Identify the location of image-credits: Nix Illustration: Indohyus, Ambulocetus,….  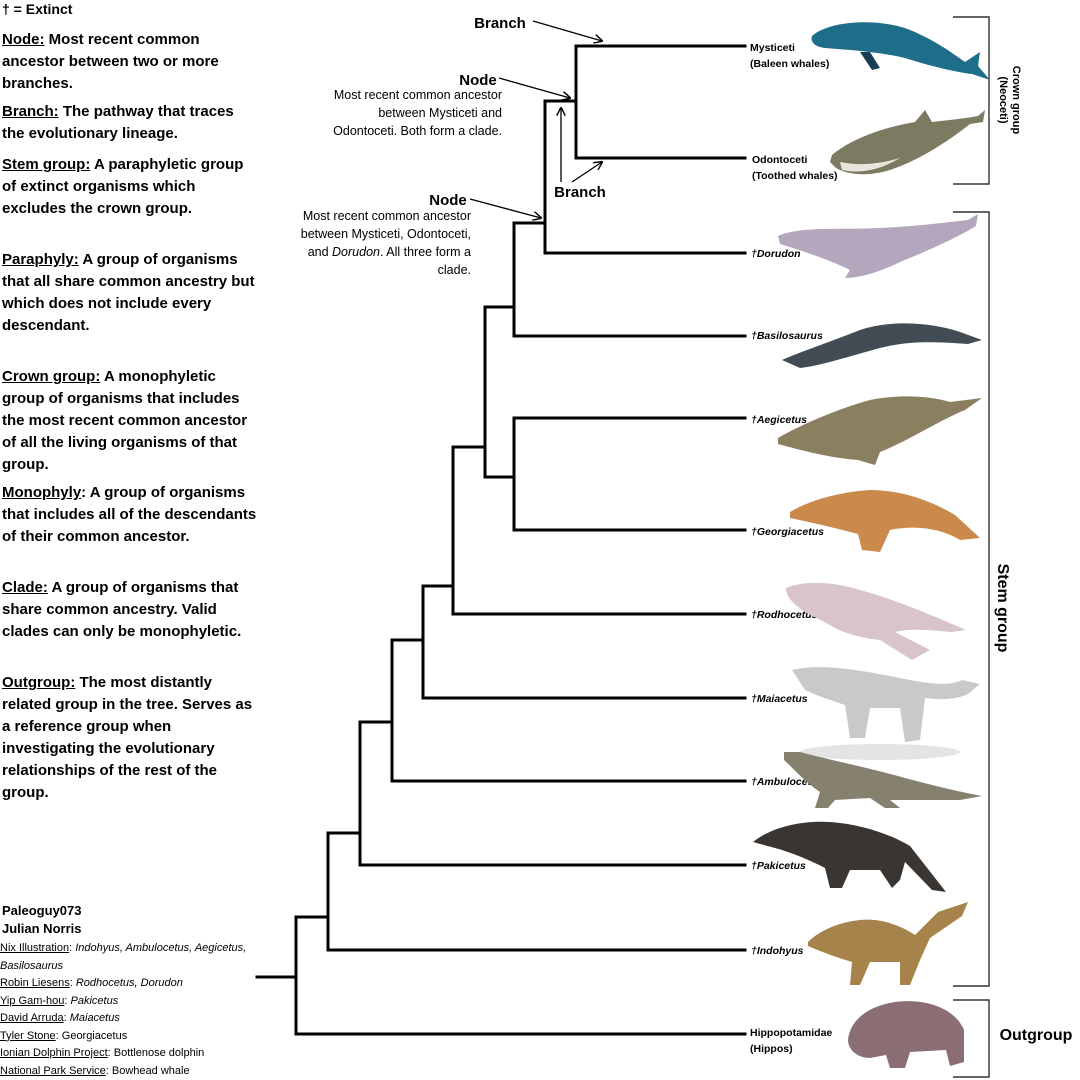
(125, 1010).